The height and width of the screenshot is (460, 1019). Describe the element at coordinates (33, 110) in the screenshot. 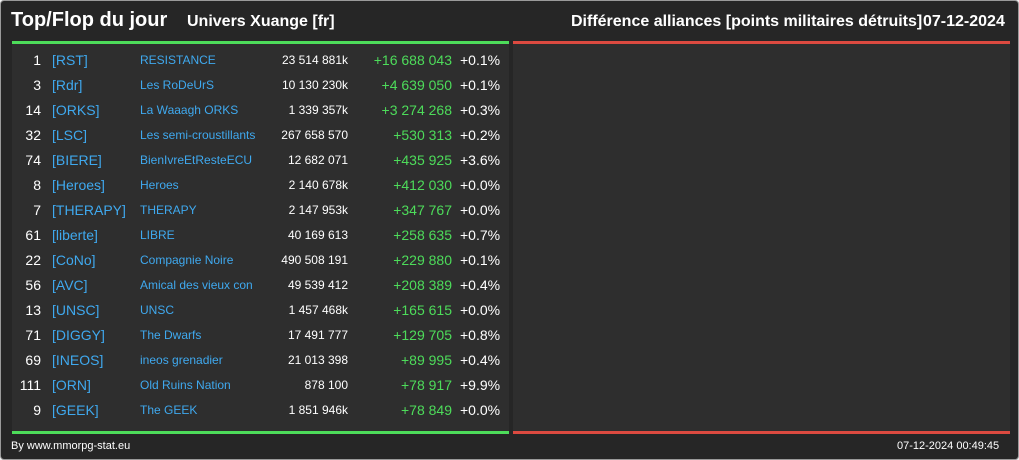

I see `alliance-rank: 14` at that location.